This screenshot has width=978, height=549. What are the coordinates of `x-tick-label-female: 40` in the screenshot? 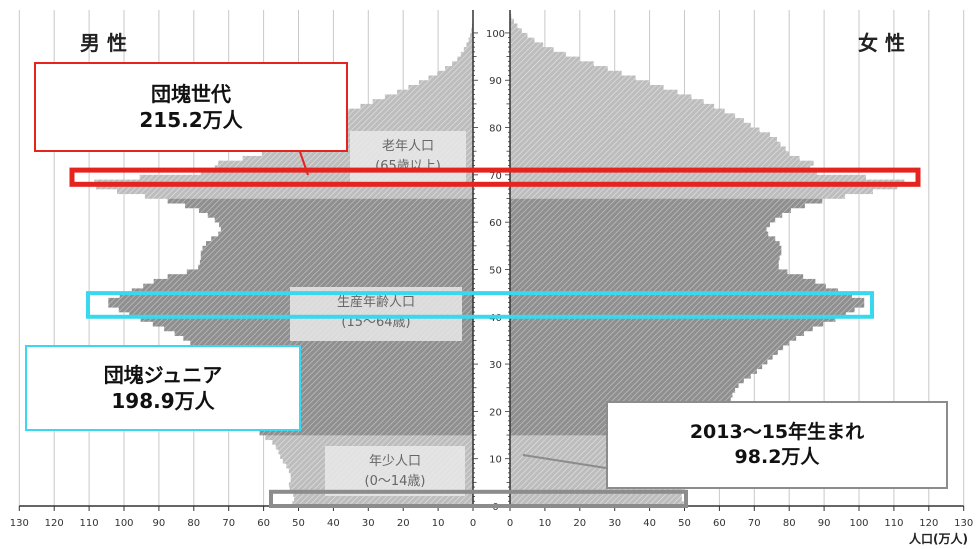 It's located at (649, 523).